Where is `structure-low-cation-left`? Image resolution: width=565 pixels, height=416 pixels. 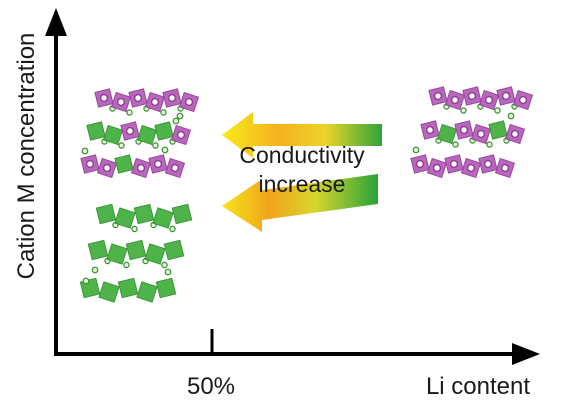
structure-low-cation-left is located at coordinates (136, 253).